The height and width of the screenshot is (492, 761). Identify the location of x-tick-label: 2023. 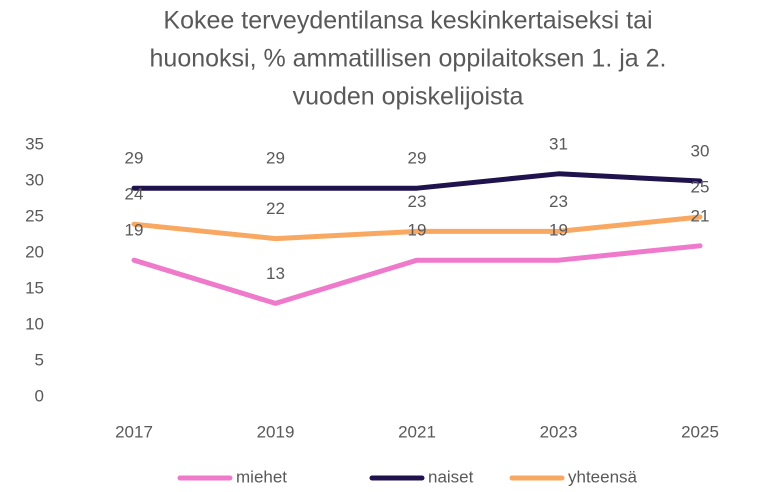
(559, 431).